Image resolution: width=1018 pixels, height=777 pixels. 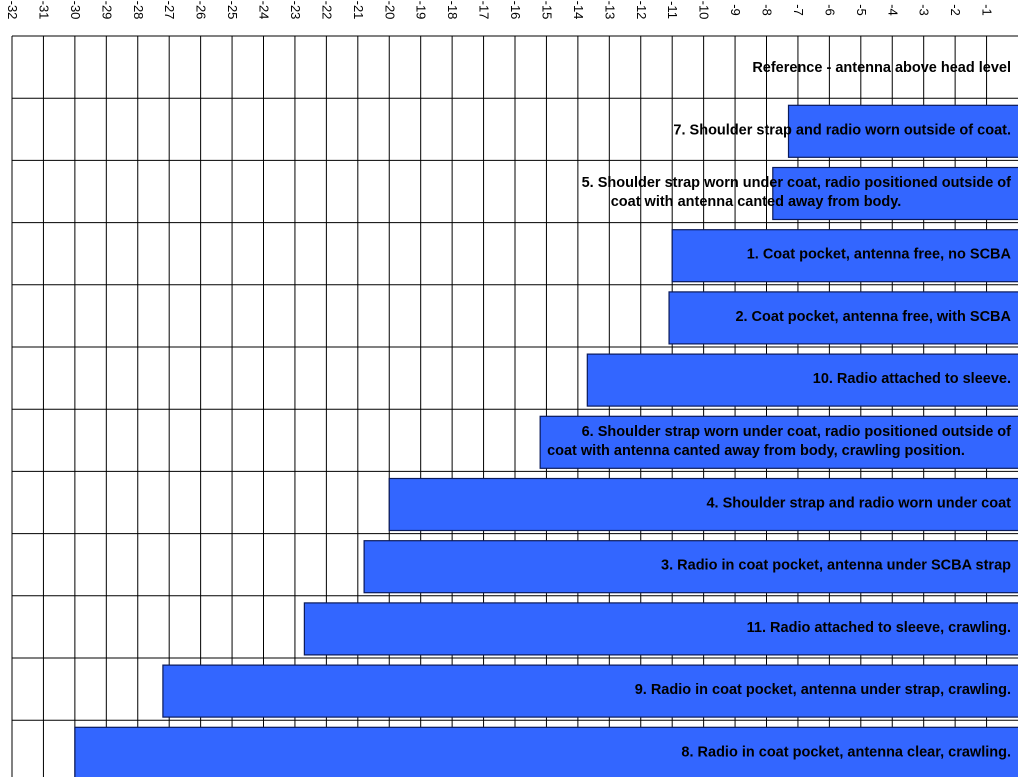 What do you see at coordinates (484, 10) in the screenshot?
I see `x-tick-label: -17` at bounding box center [484, 10].